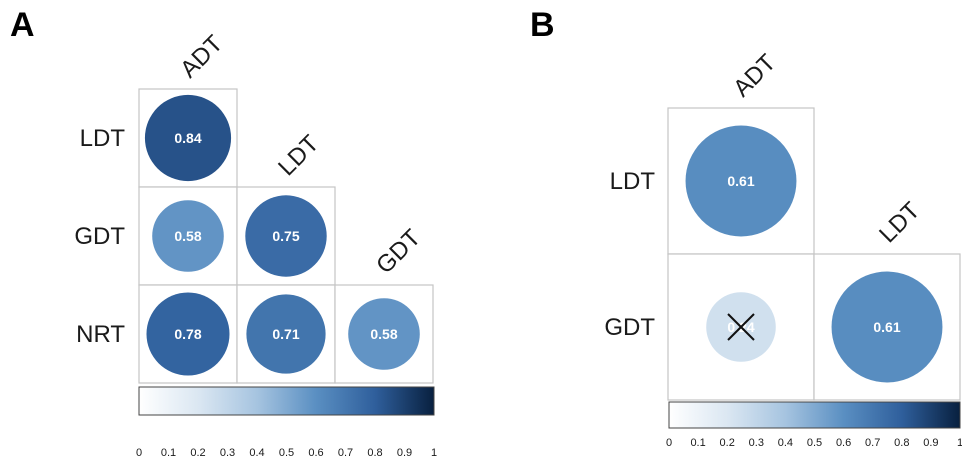 Image resolution: width=962 pixels, height=462 pixels. Describe the element at coordinates (741, 327) in the screenshot. I see `insignificant-cross-mark` at that location.